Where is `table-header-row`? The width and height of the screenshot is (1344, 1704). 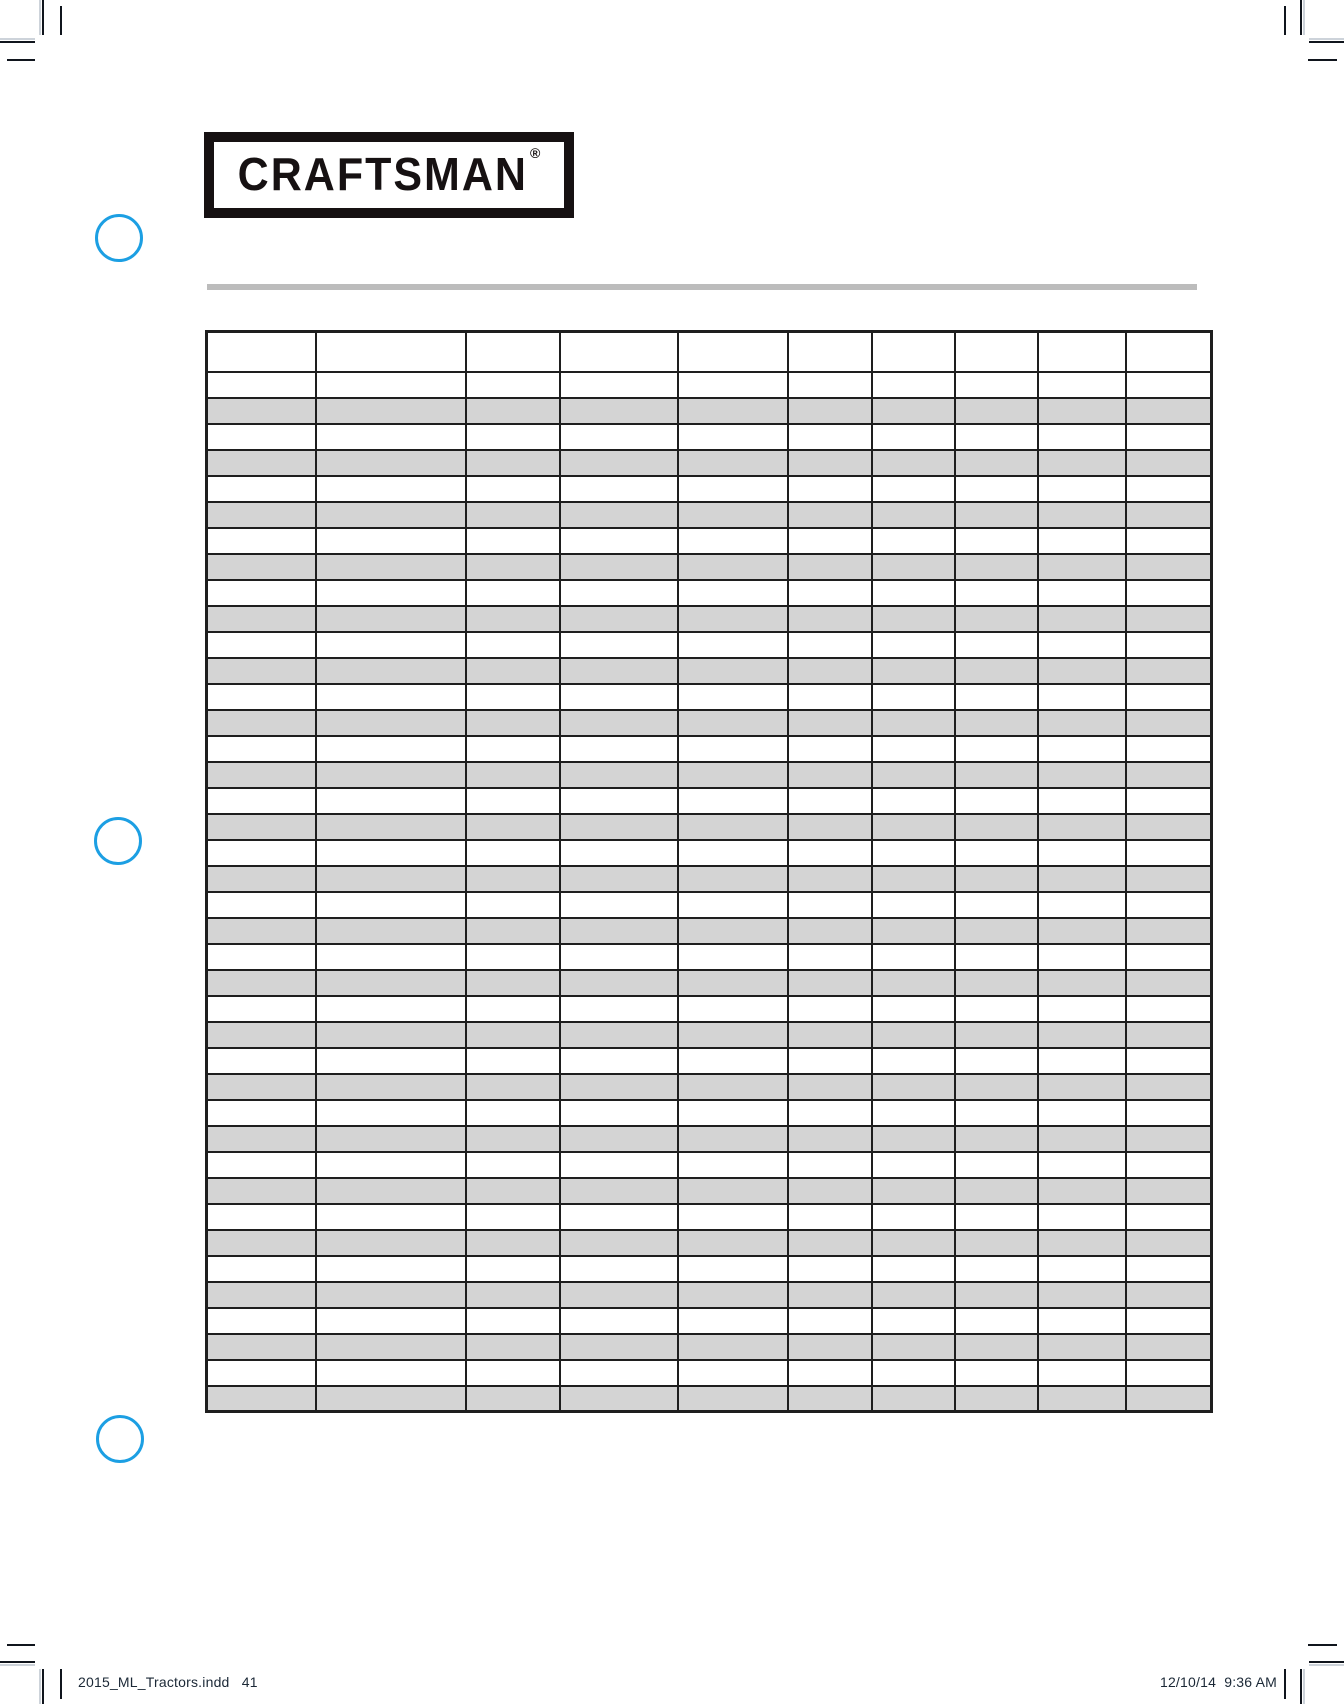 table-header-row is located at coordinates (709, 351).